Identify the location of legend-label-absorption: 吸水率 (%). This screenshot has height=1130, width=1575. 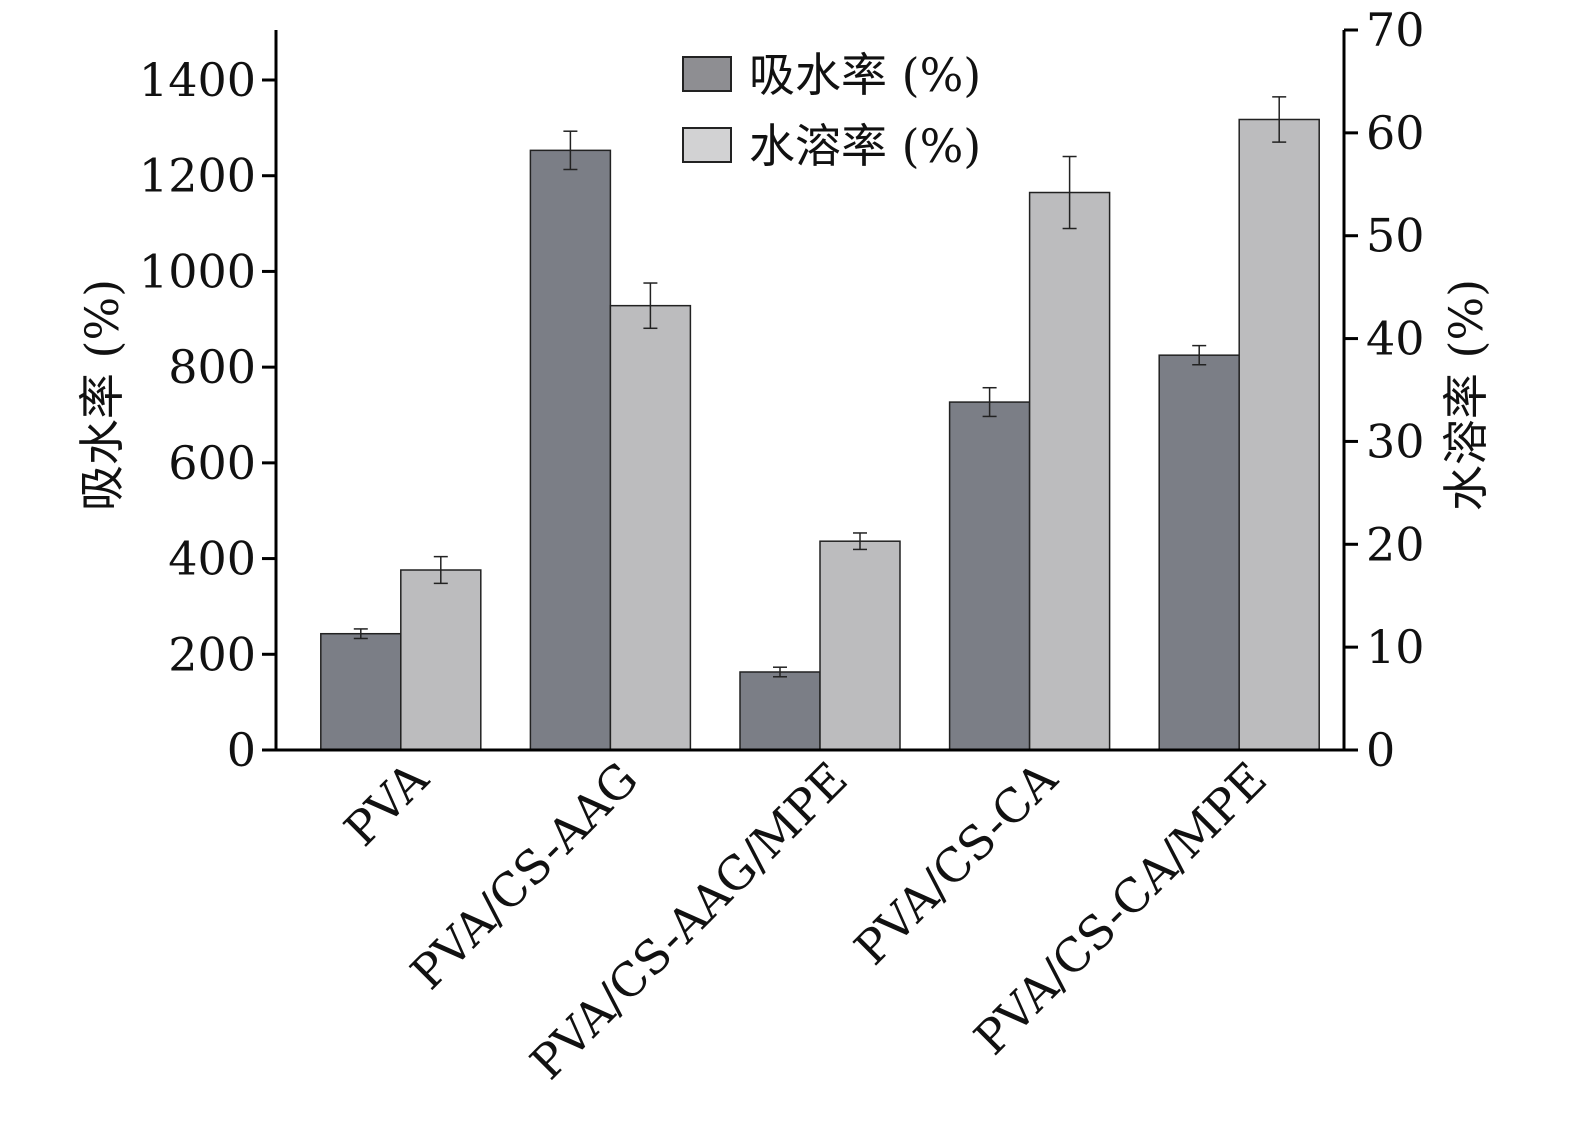
(865, 75).